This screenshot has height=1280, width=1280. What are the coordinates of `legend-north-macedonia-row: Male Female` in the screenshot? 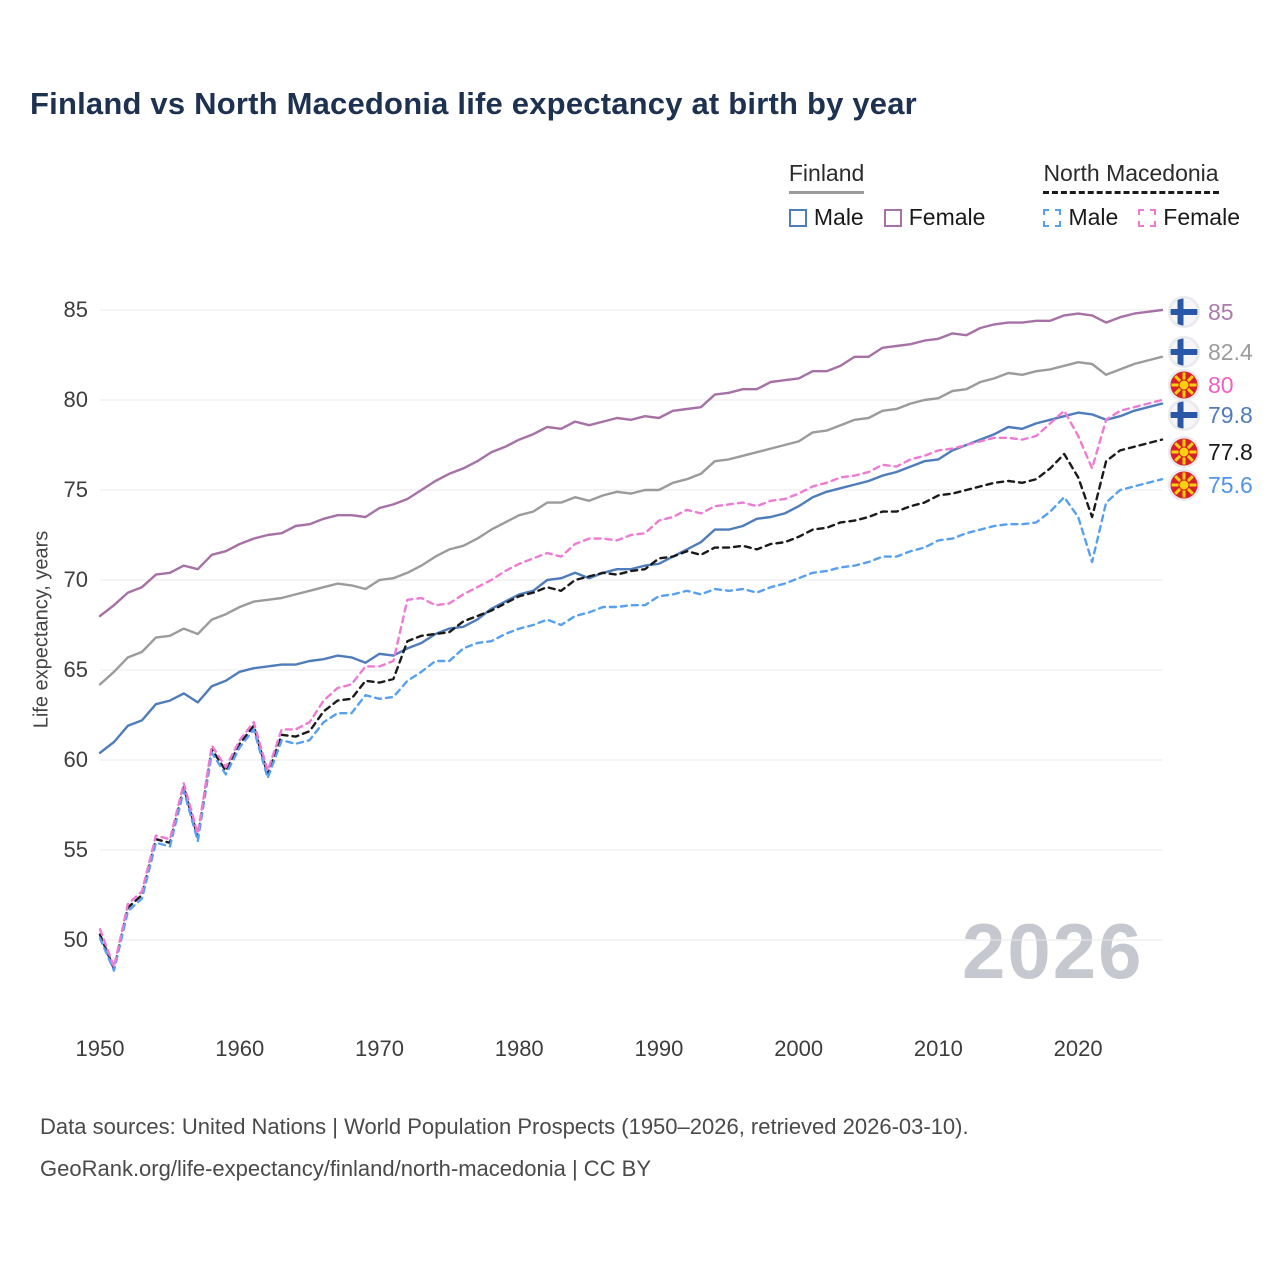 It's located at (1141, 217).